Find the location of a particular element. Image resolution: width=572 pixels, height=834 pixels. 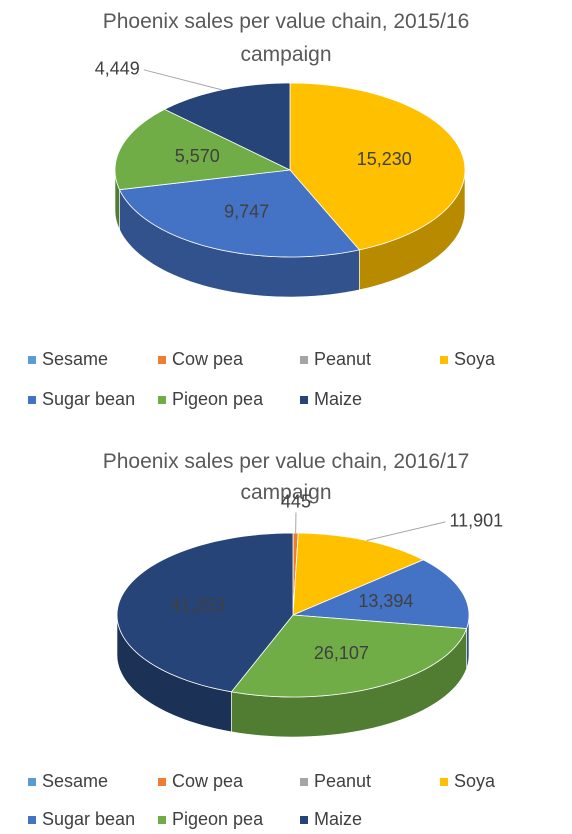

data-label: 13,394 is located at coordinates (385, 601).